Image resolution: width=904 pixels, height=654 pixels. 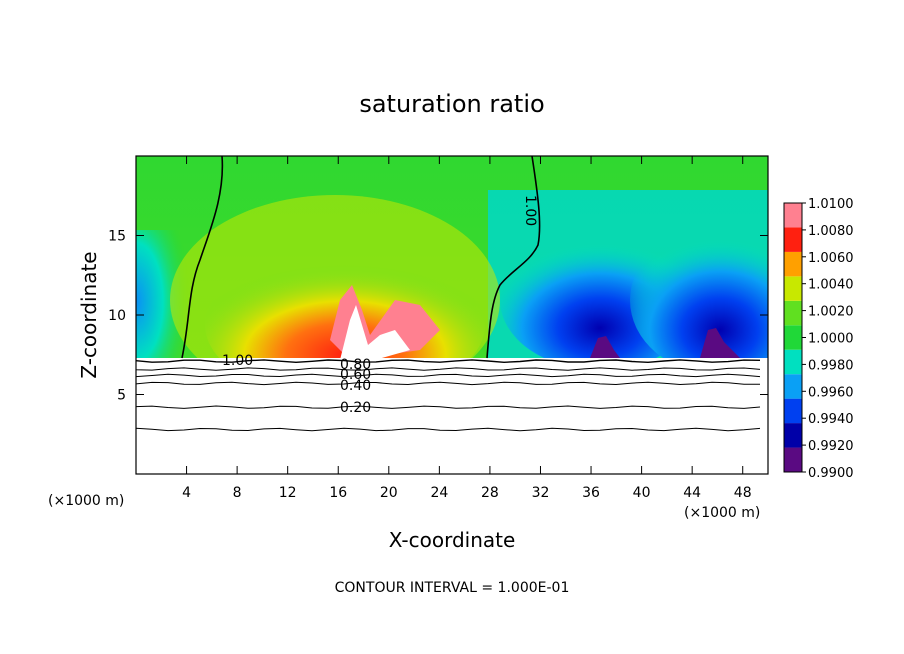 I want to click on colorbar-label: 1.0020, so click(x=831, y=312).